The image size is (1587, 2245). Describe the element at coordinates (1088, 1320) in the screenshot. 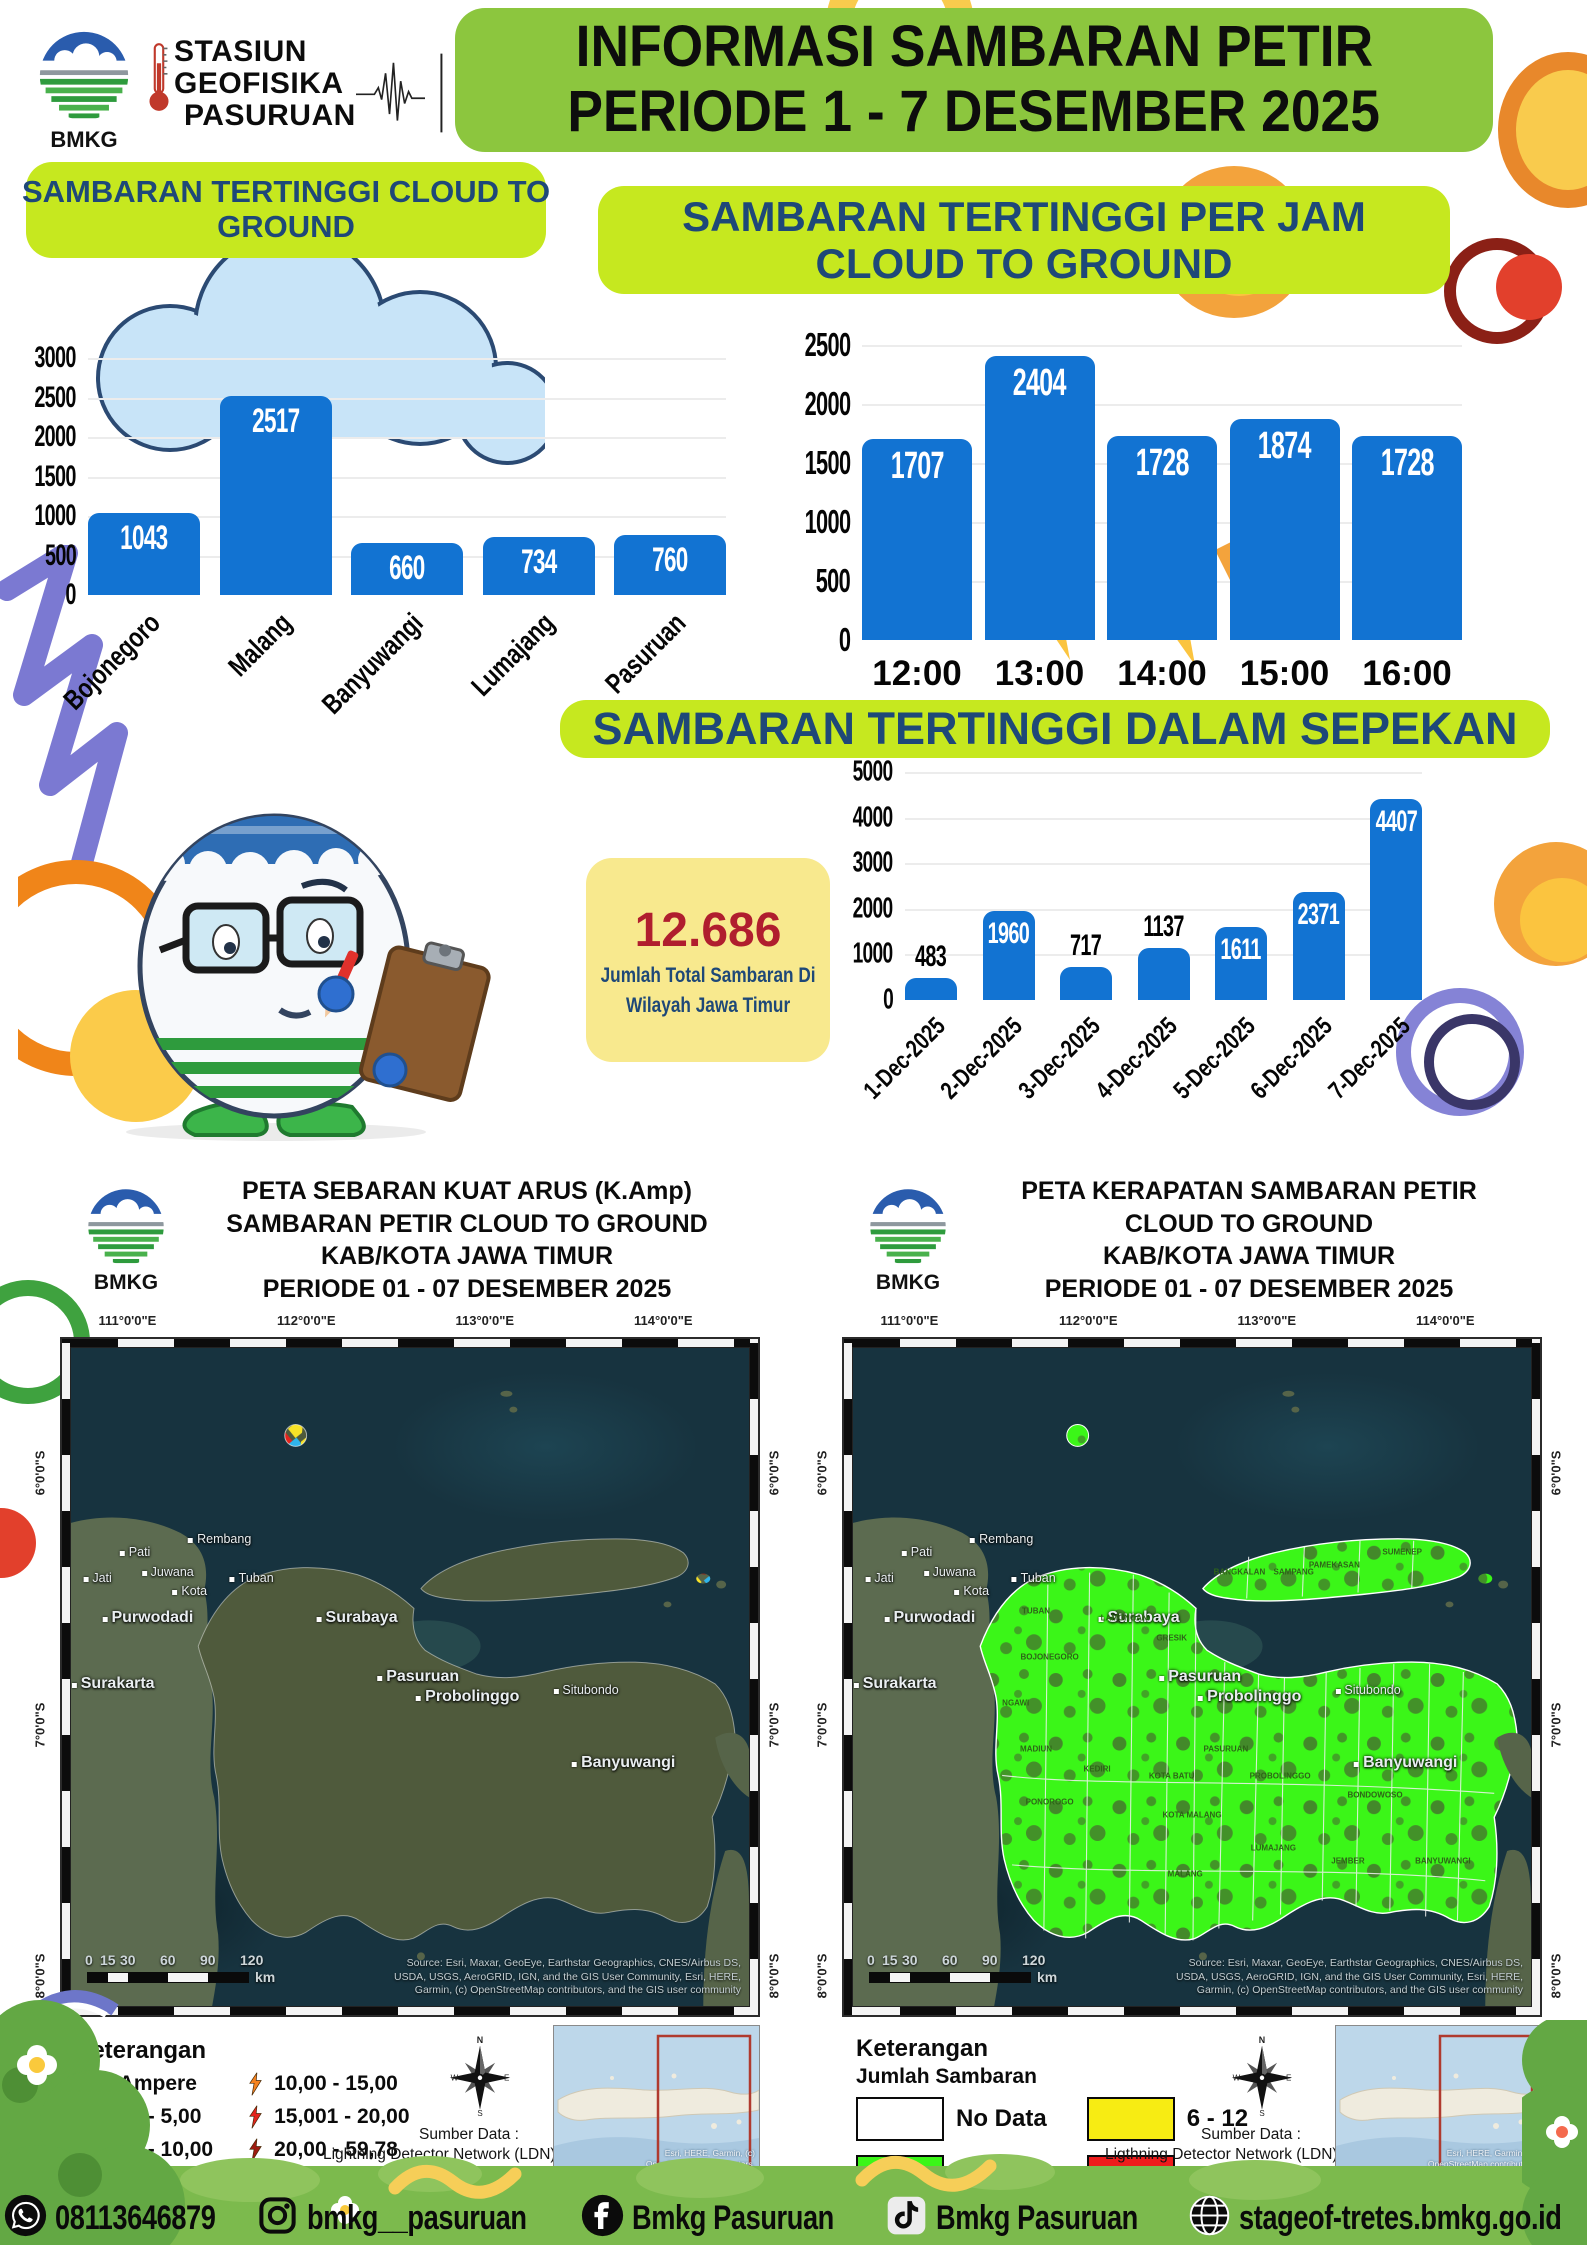

I see `lon-label: 112°0'0"E` at that location.